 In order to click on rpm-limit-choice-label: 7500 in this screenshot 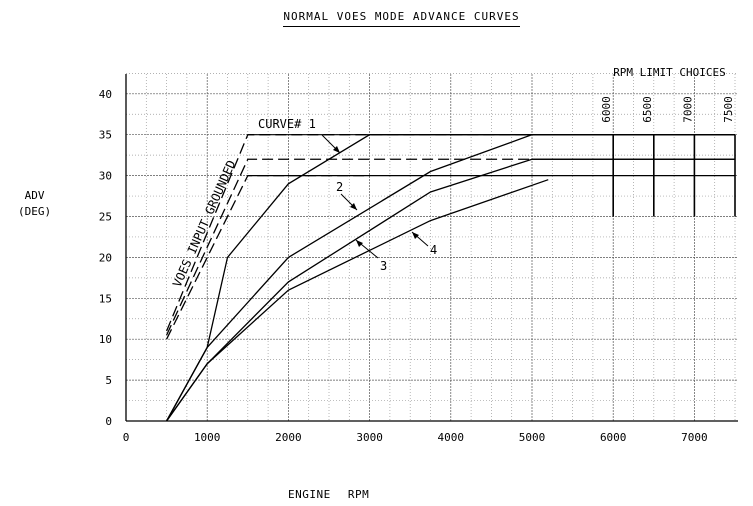, I will do `click(728, 109)`.